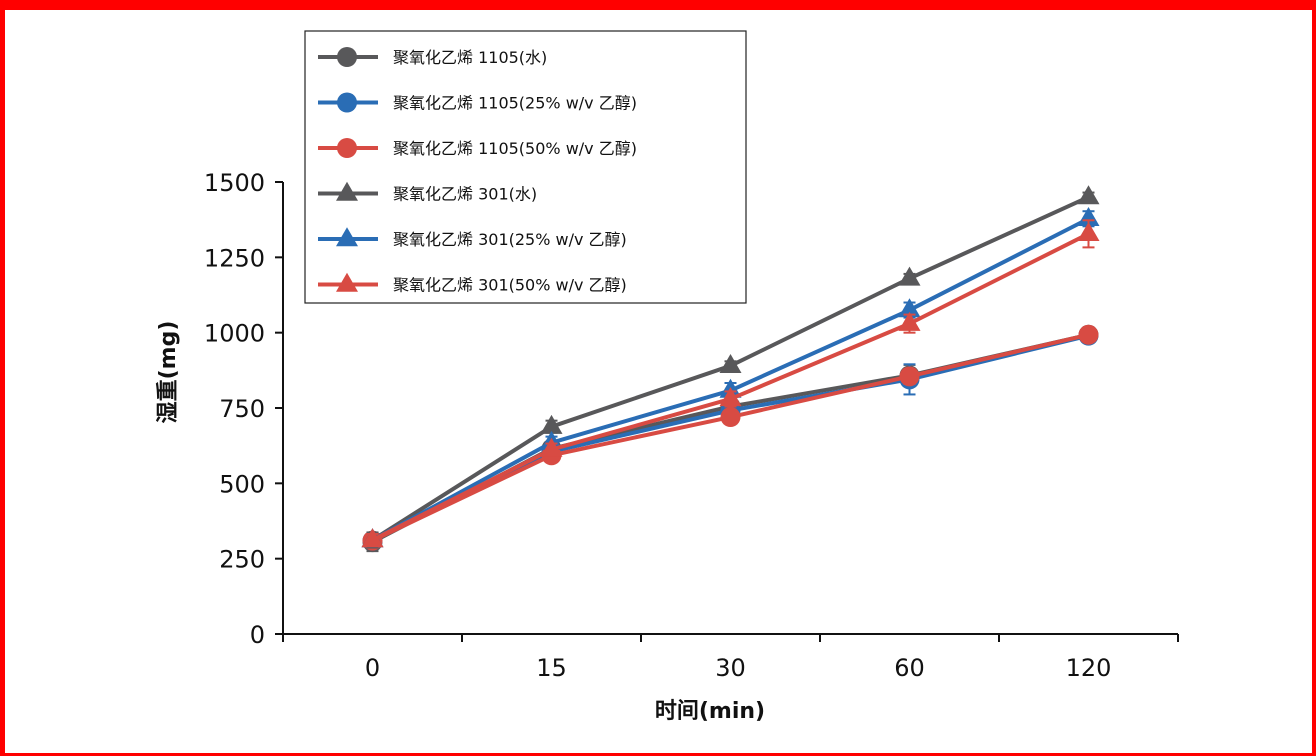 The height and width of the screenshot is (756, 1316). What do you see at coordinates (730, 668) in the screenshot?
I see `x-tick-label: 30` at bounding box center [730, 668].